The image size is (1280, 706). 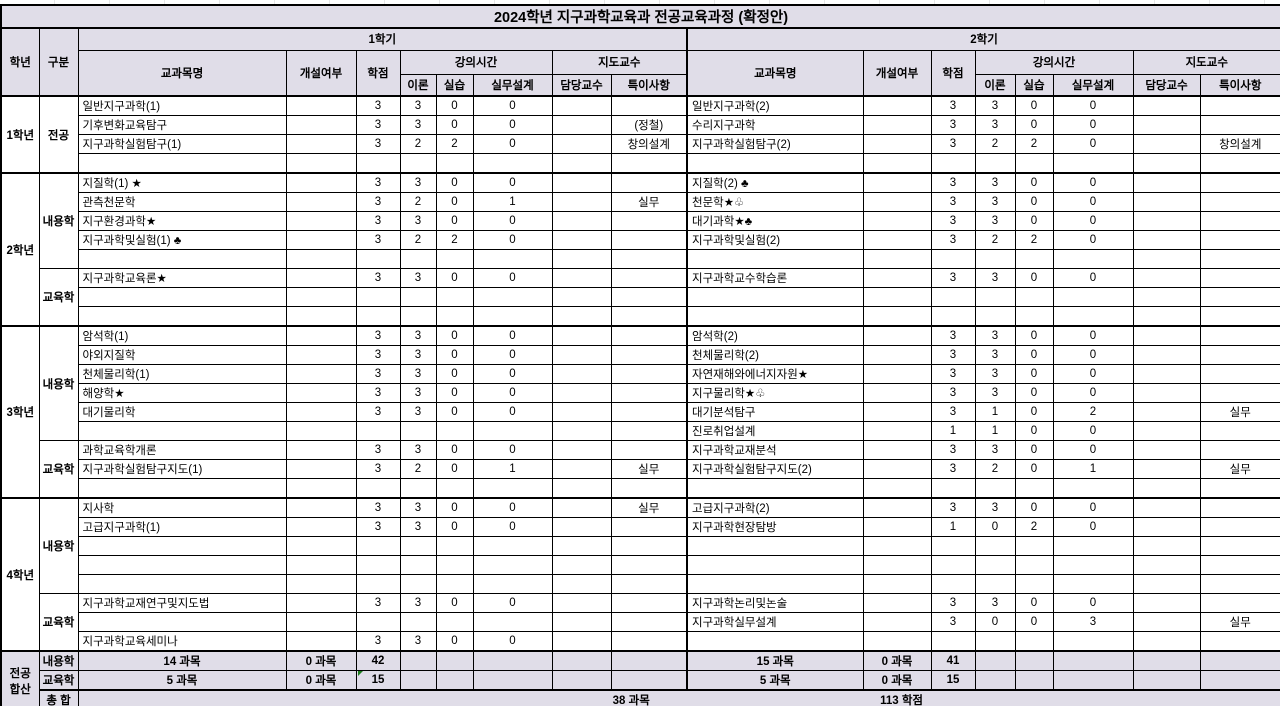 What do you see at coordinates (640, 527) in the screenshot?
I see `table-row: 고급지구과학(1) 3 3 0 0 지구과학현장탐방 1 0 2 0` at bounding box center [640, 527].